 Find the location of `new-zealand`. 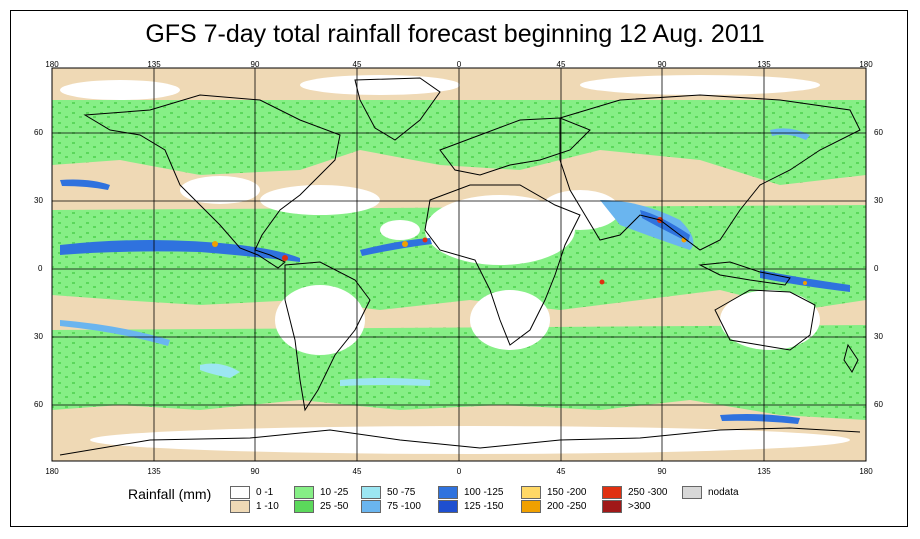

new-zealand is located at coordinates (851, 358).